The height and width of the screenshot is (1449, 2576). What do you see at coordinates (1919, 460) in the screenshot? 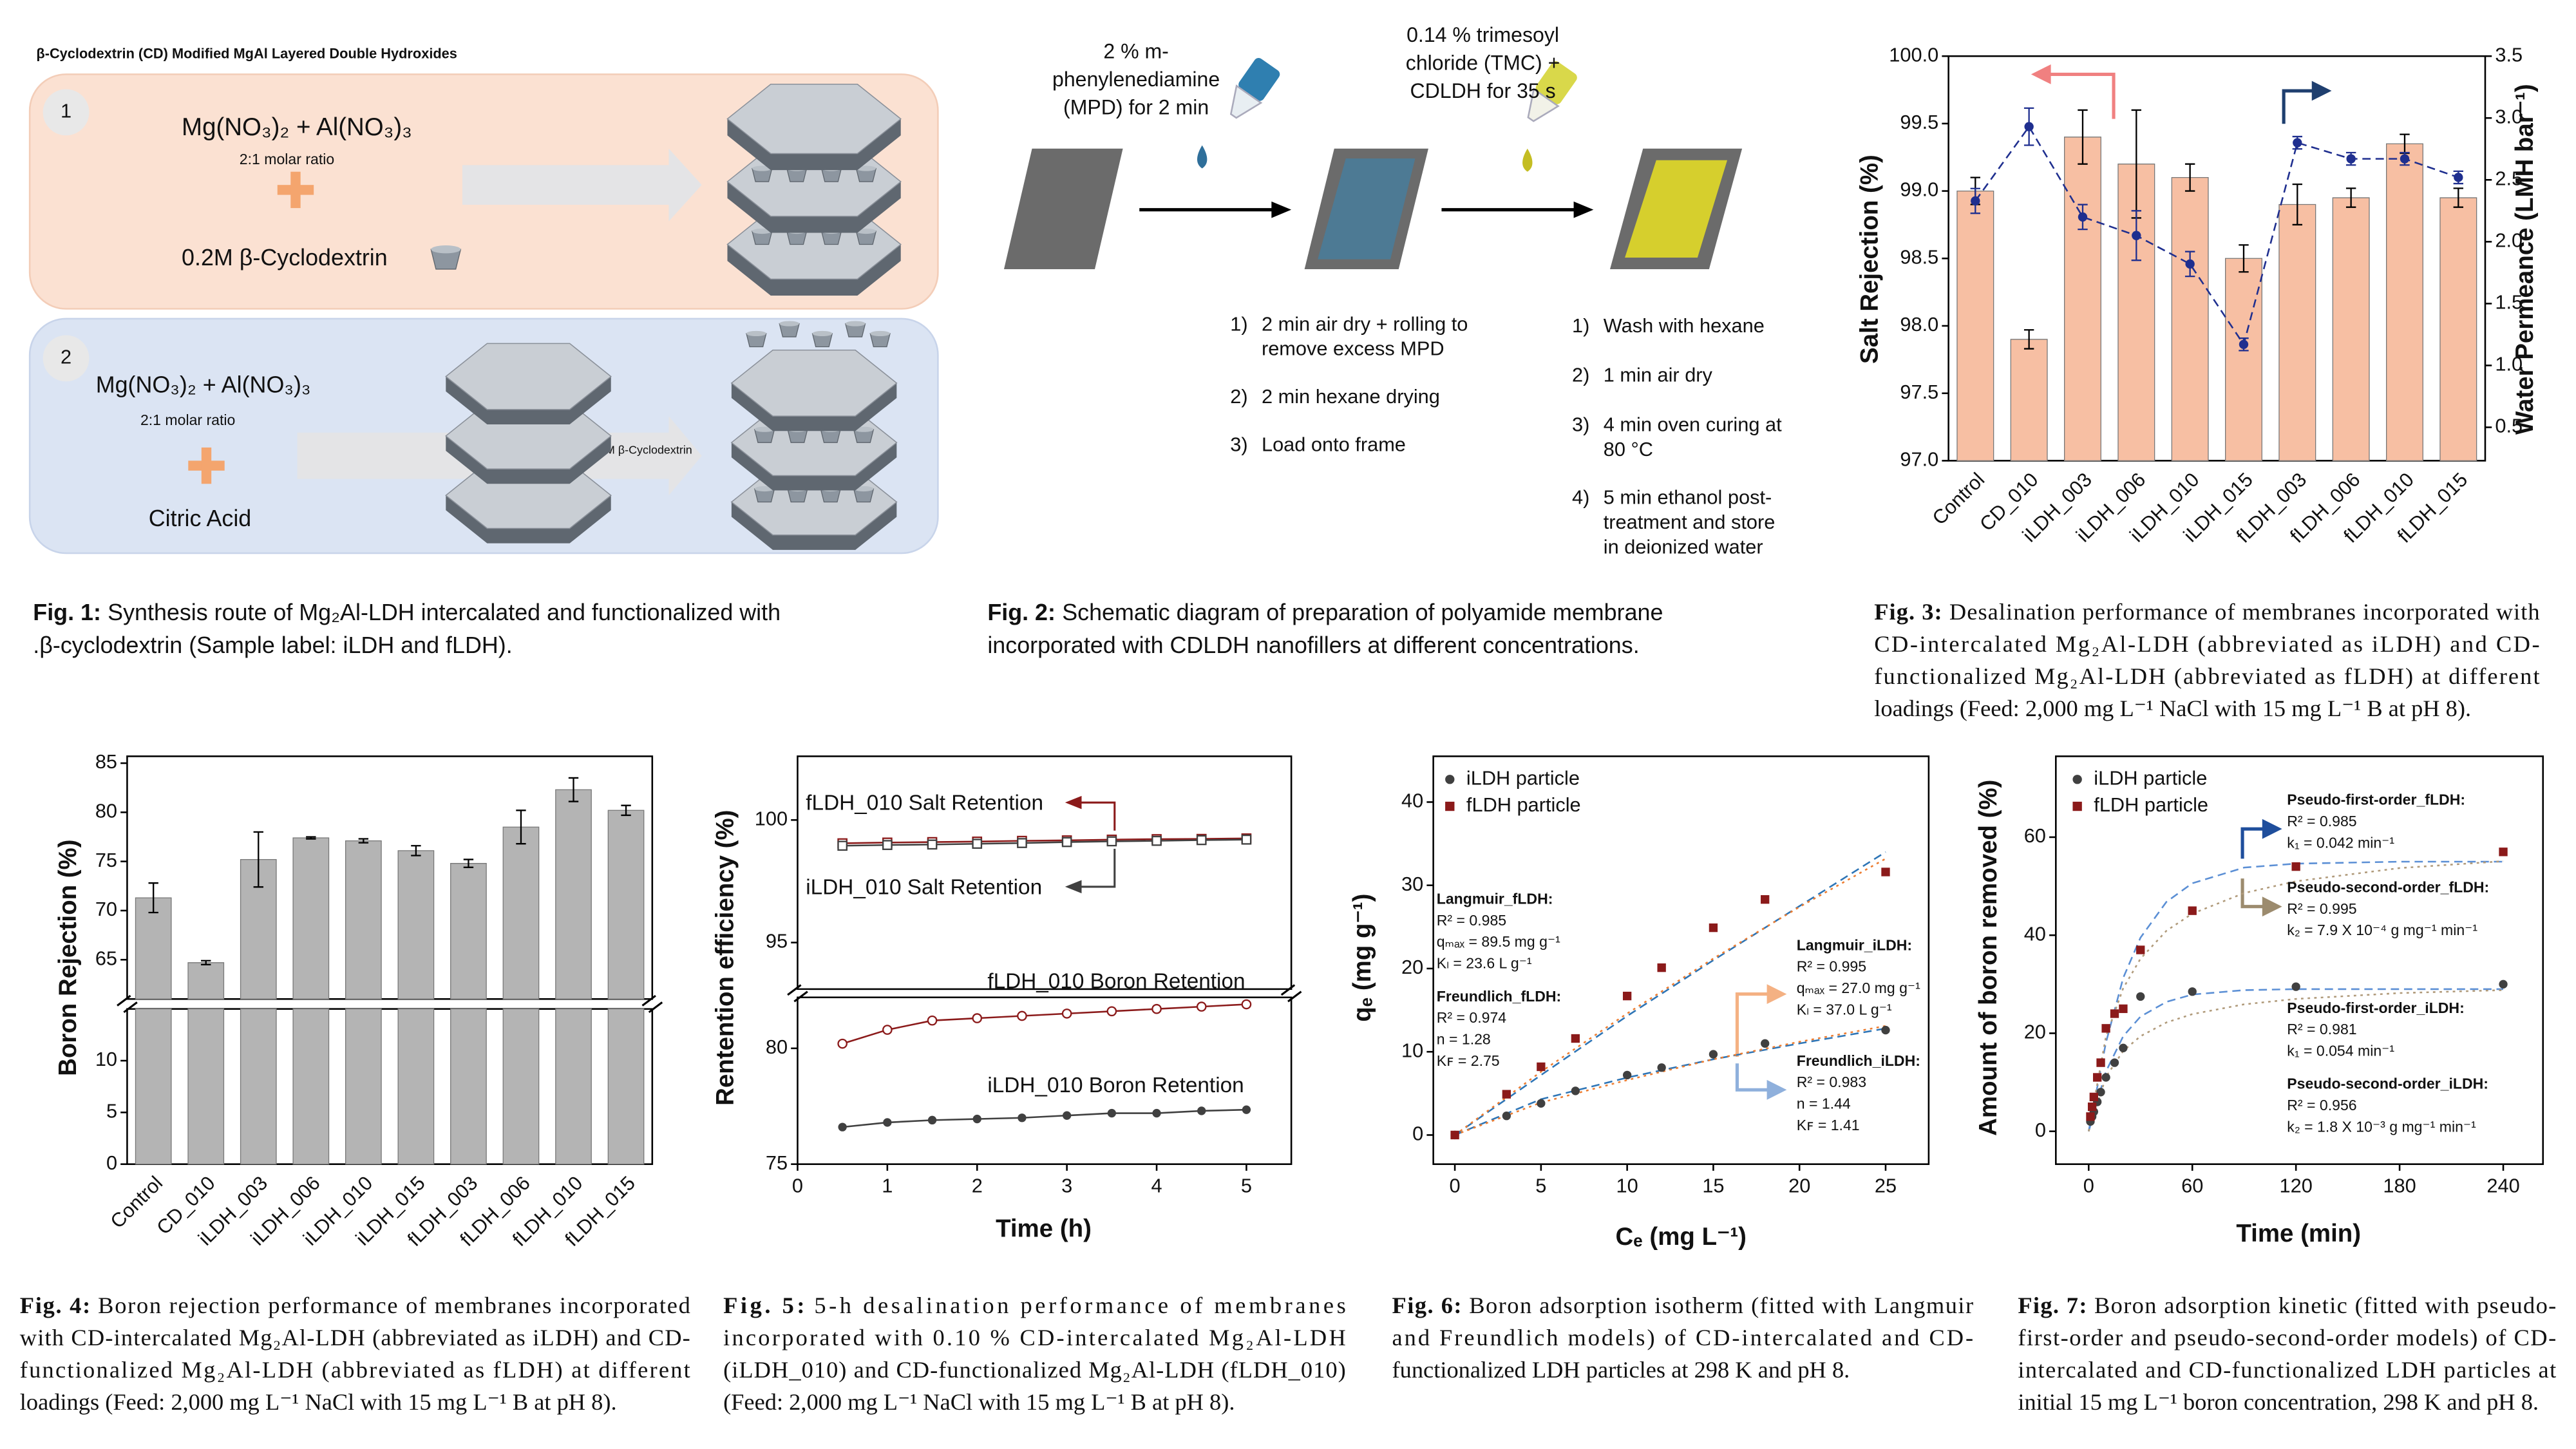
I see `y-tick-label: 97.0` at bounding box center [1919, 460].